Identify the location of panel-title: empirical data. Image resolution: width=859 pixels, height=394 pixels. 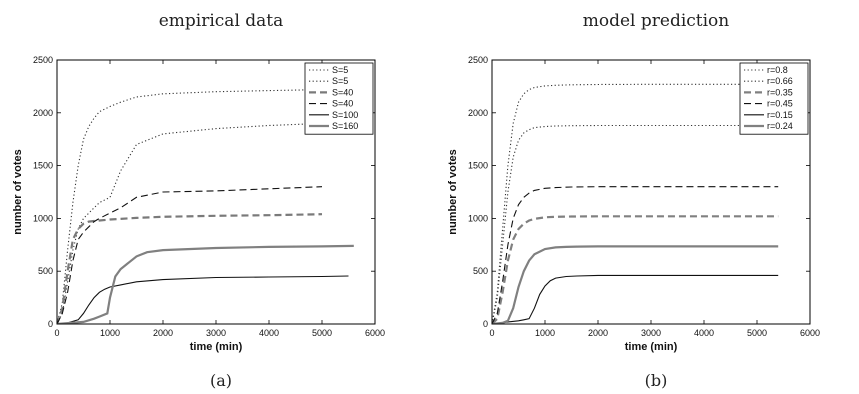
(221, 21).